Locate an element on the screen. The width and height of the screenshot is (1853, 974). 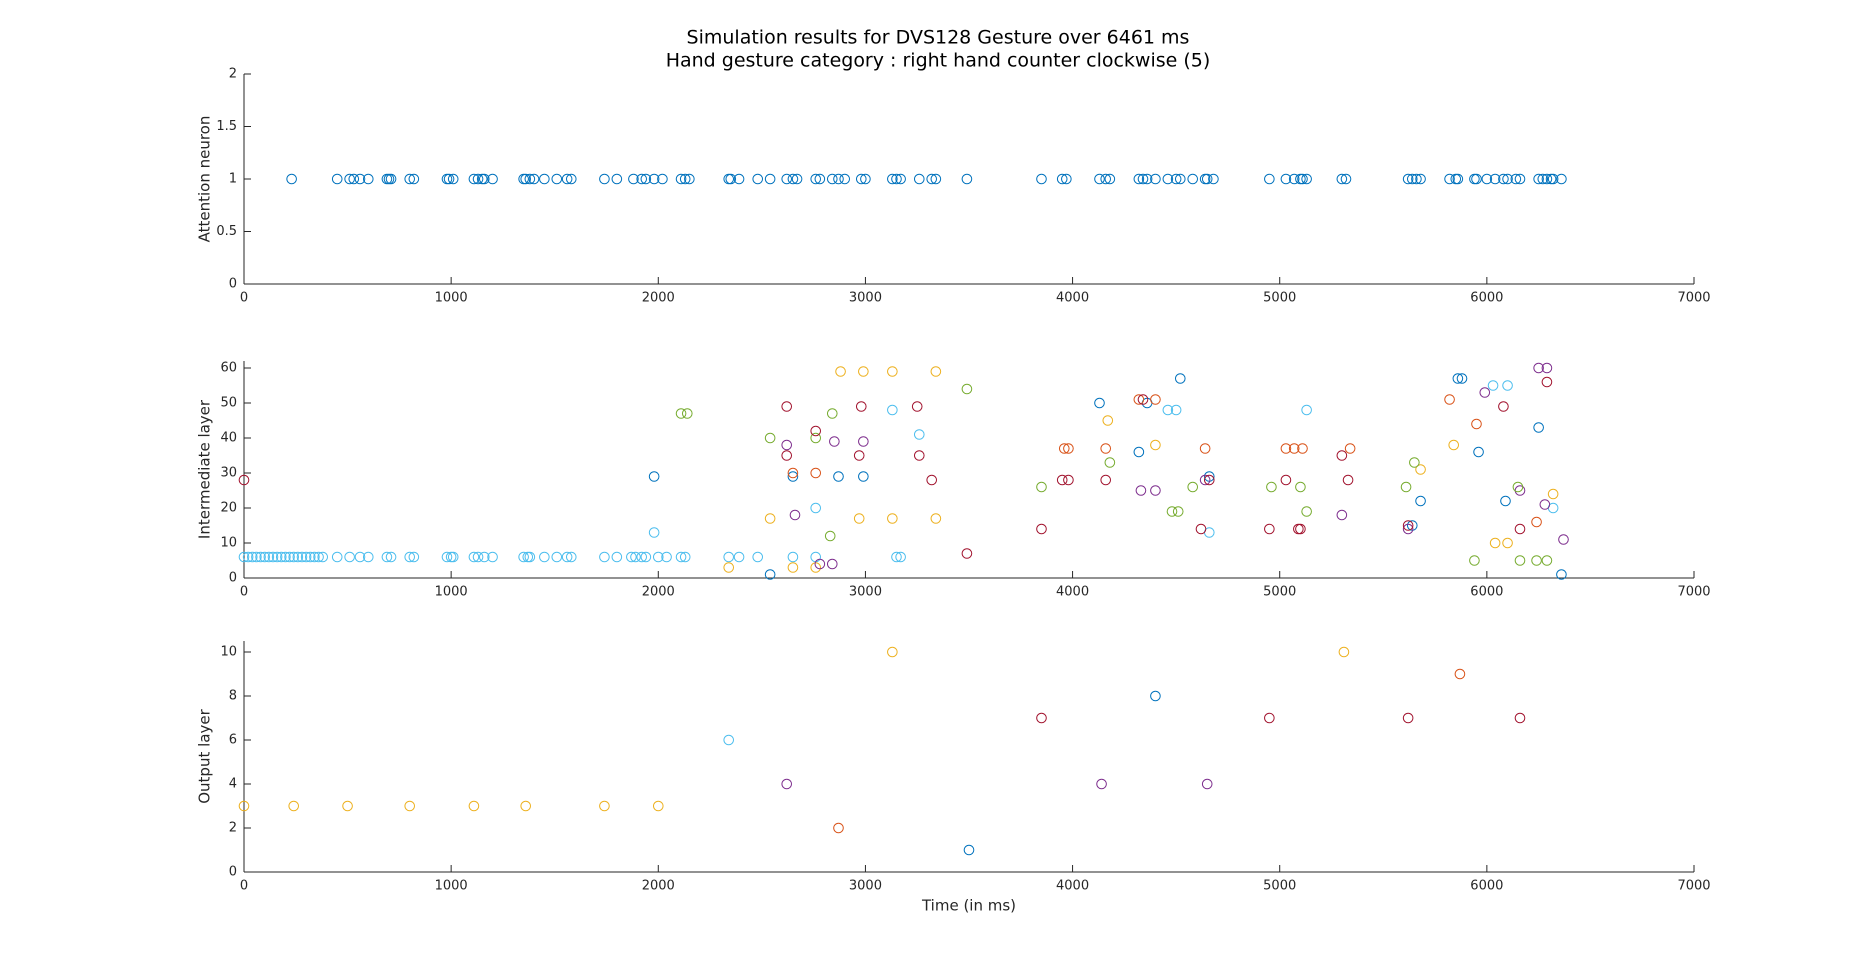
y-tick-label: 1 is located at coordinates (233, 179).